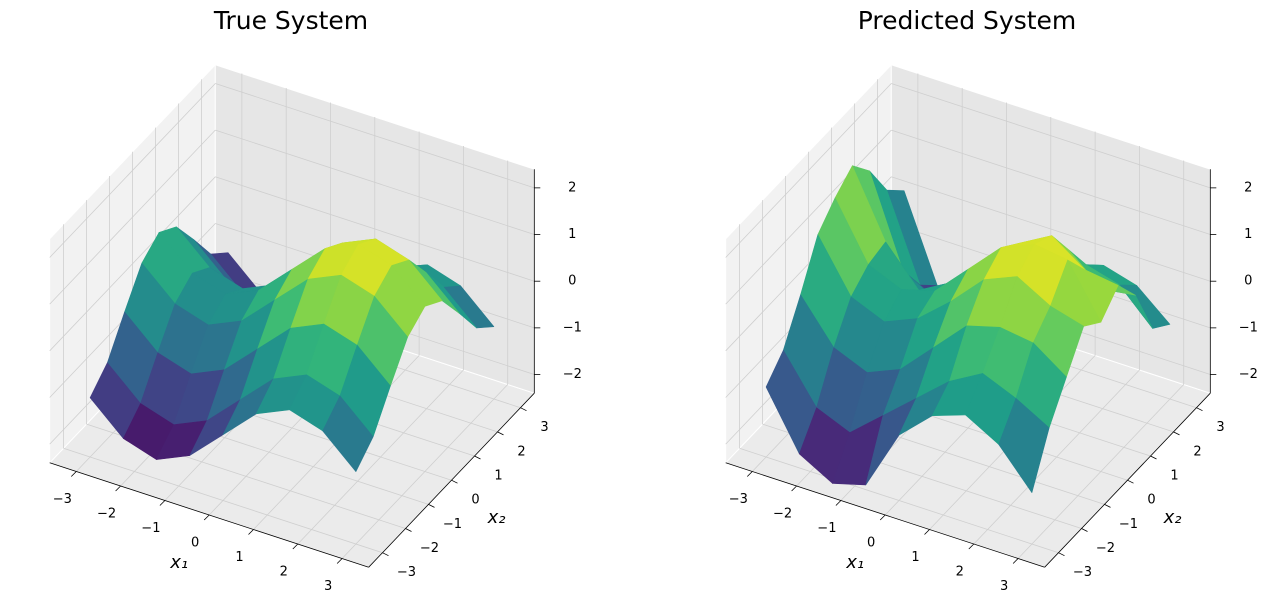  I want to click on chart-title: Predicted System, so click(967, 20).